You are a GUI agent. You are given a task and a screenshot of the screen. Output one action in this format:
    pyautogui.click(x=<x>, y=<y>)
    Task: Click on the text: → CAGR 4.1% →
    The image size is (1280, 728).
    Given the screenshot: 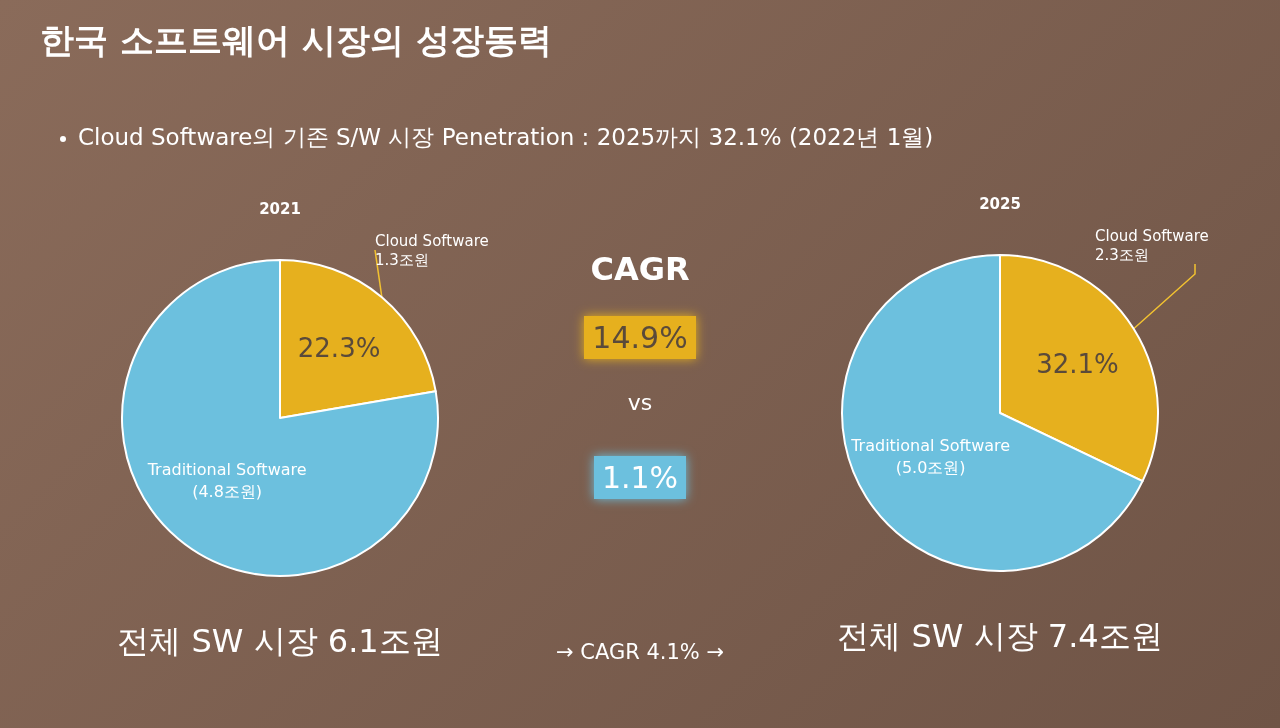 What is the action you would take?
    pyautogui.click(x=640, y=652)
    